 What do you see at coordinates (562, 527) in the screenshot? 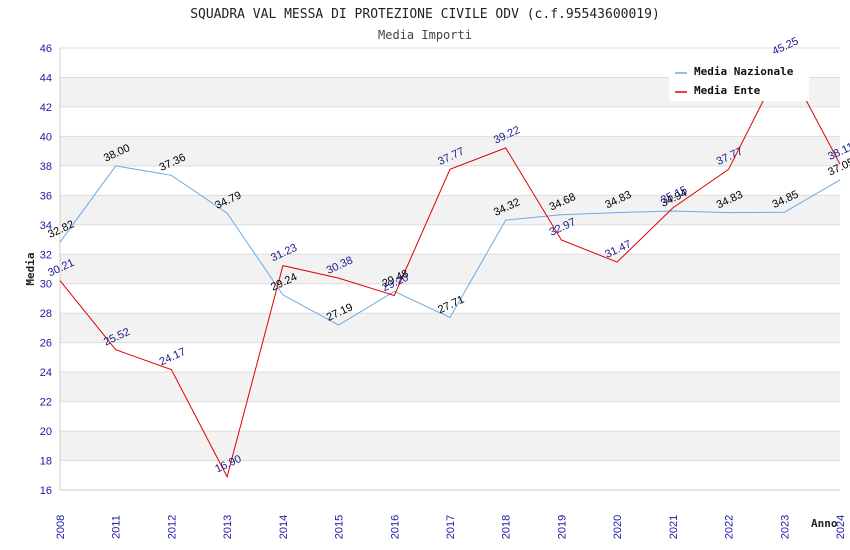
I see `x-tick-label: 2019` at bounding box center [562, 527].